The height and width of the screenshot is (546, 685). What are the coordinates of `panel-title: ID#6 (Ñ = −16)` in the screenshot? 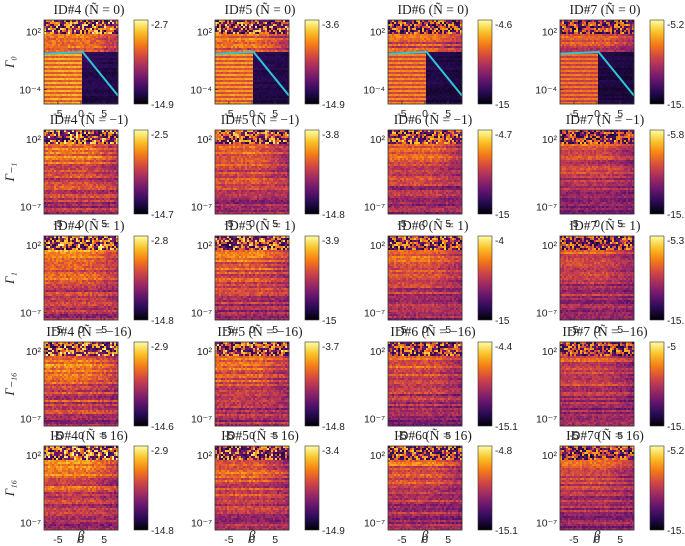 It's located at (432, 331).